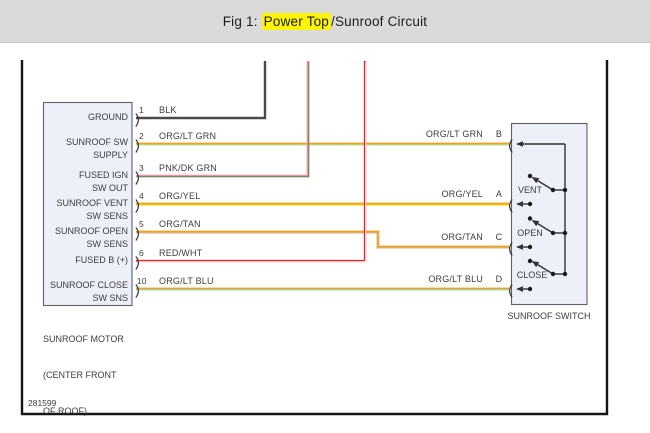  What do you see at coordinates (529, 190) in the screenshot?
I see `switch-position-vent: VENT` at bounding box center [529, 190].